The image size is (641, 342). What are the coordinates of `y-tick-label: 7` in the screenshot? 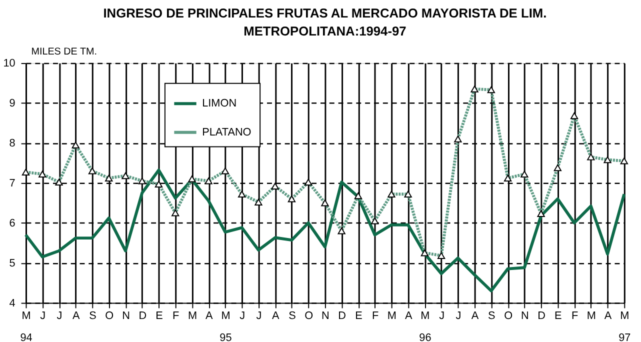 It's located at (12, 183).